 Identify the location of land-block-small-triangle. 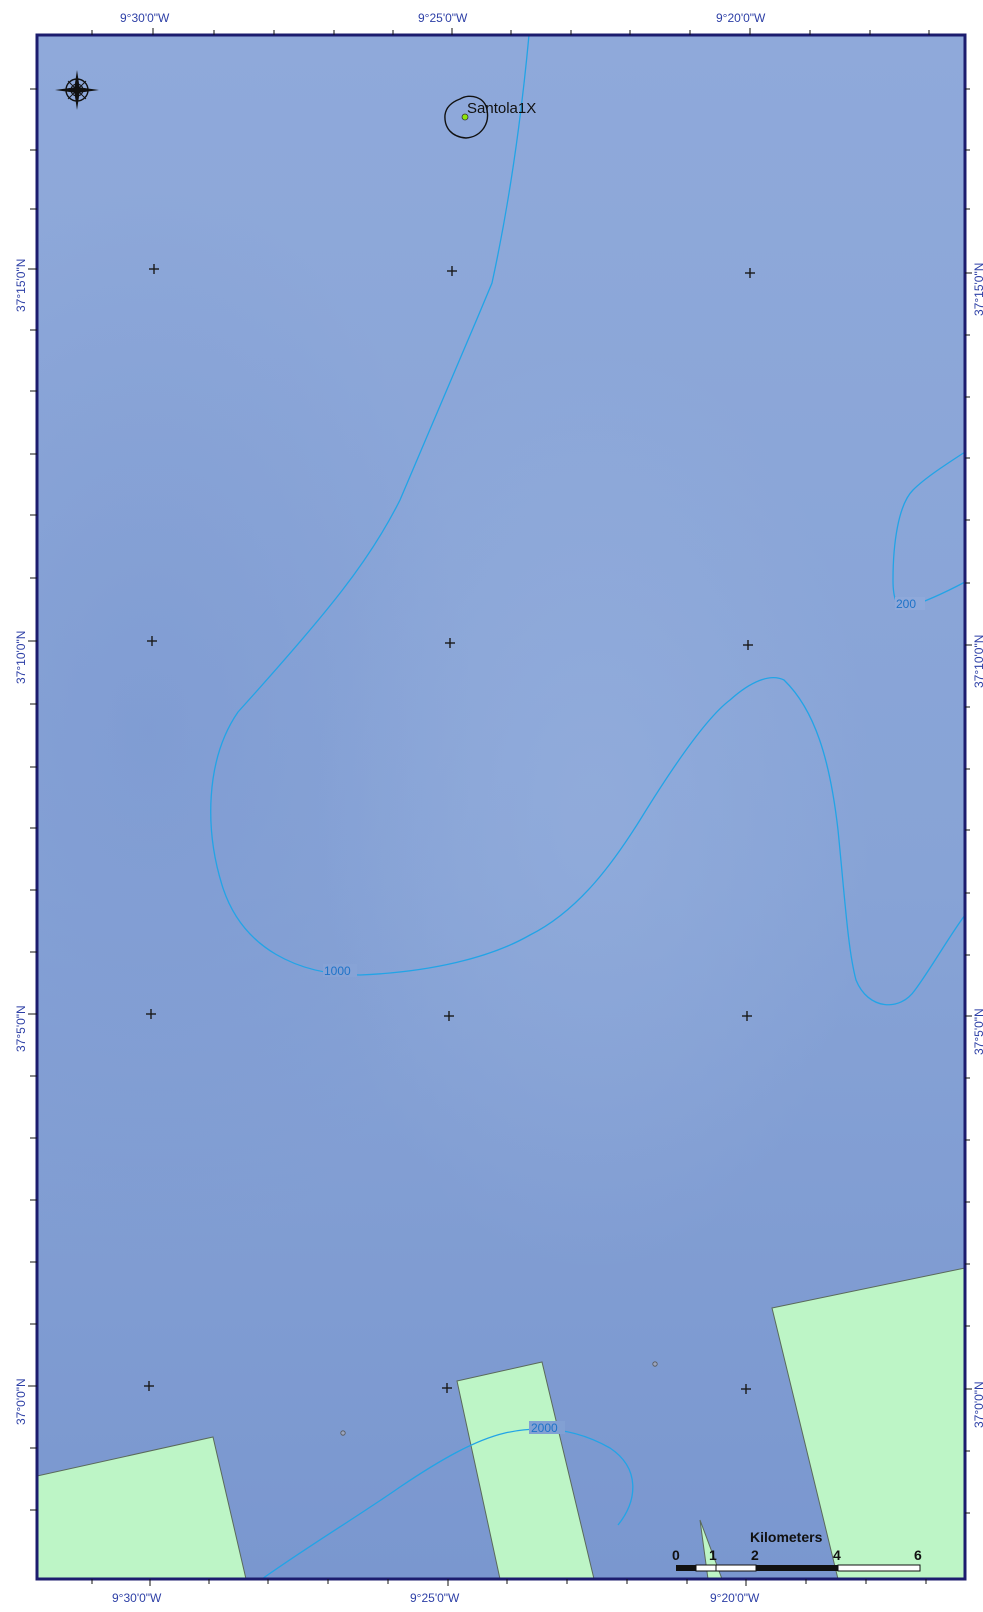
(711, 1549).